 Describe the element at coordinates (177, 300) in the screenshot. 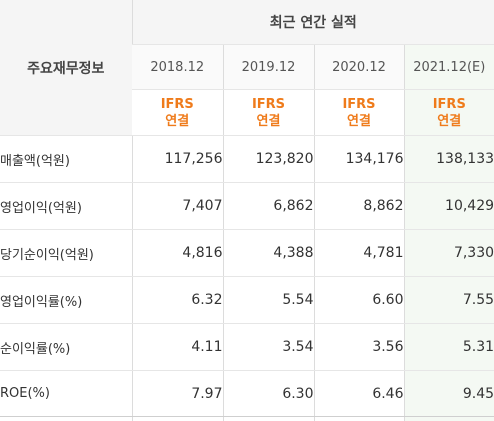

I see `cell-value: 6.32` at that location.